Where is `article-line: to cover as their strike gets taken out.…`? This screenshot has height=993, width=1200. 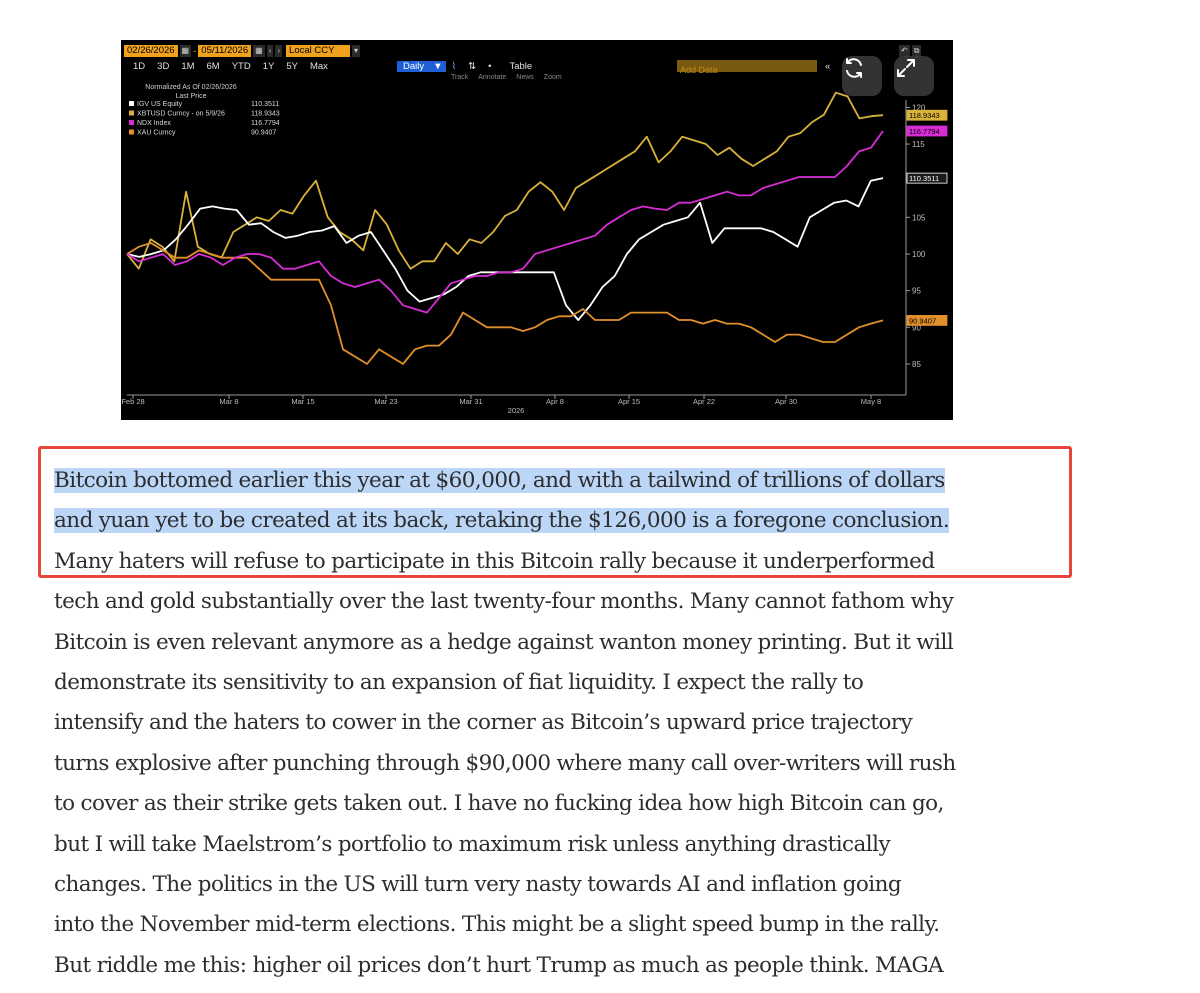 article-line: to cover as their strike gets taken out.… is located at coordinates (554, 804).